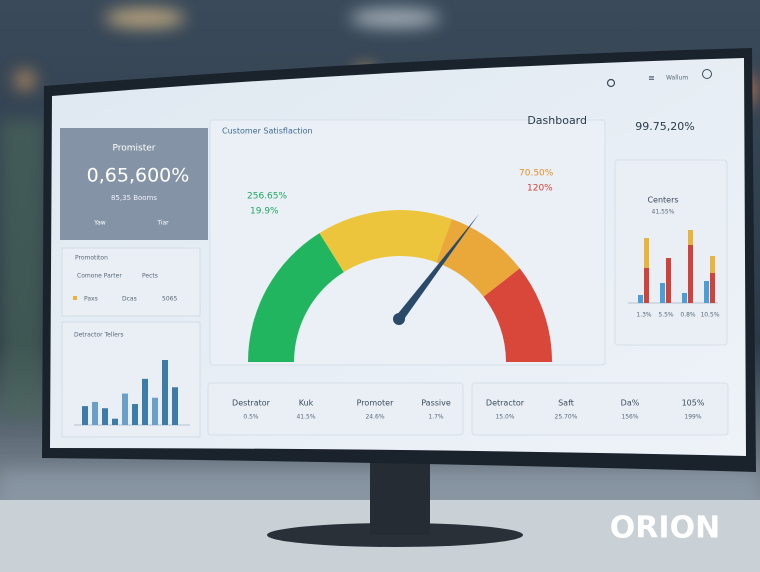 The image size is (760, 572). I want to click on centers-bars: 1.3% 5.5% 0.8% 10.5%, so click(674, 274).